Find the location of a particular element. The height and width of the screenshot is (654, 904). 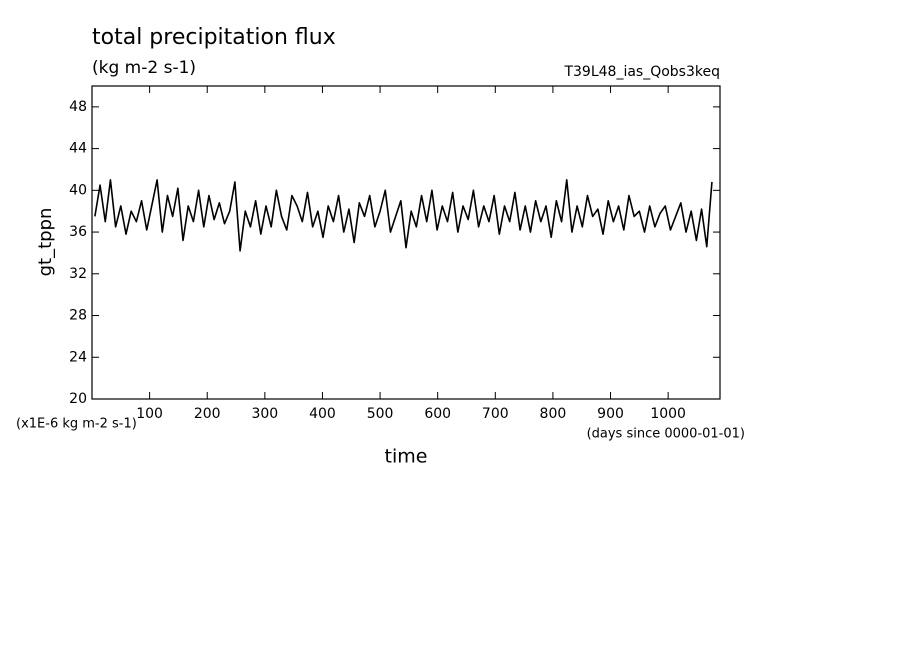

chart-title: total precipitation flux is located at coordinates (214, 37).